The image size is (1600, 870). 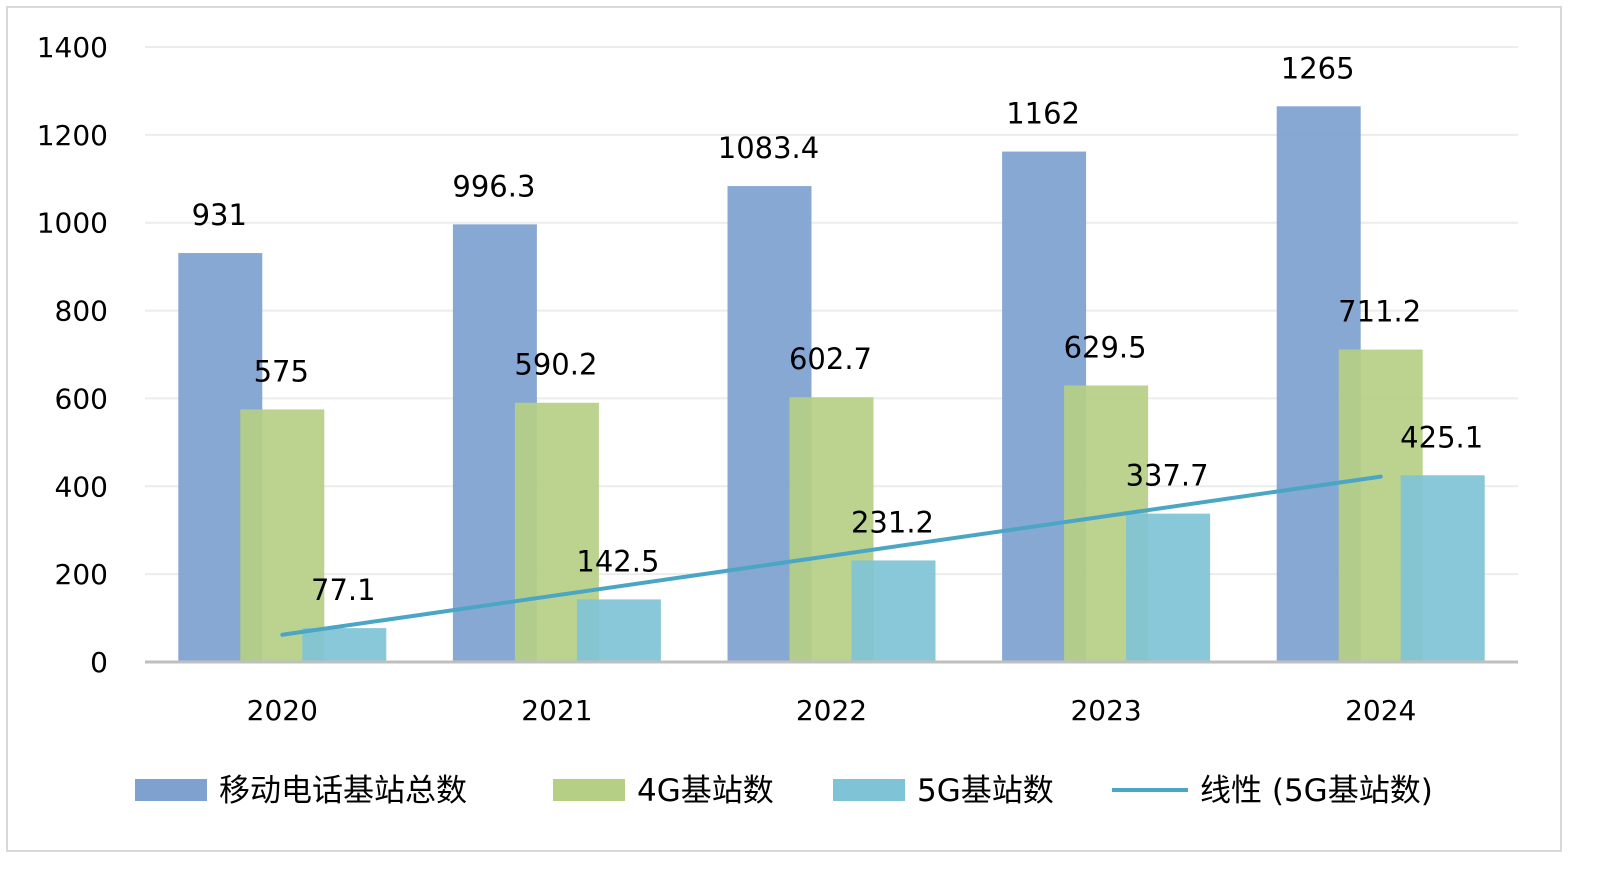 What do you see at coordinates (171, 790) in the screenshot?
I see `legend-item-total-swatch` at bounding box center [171, 790].